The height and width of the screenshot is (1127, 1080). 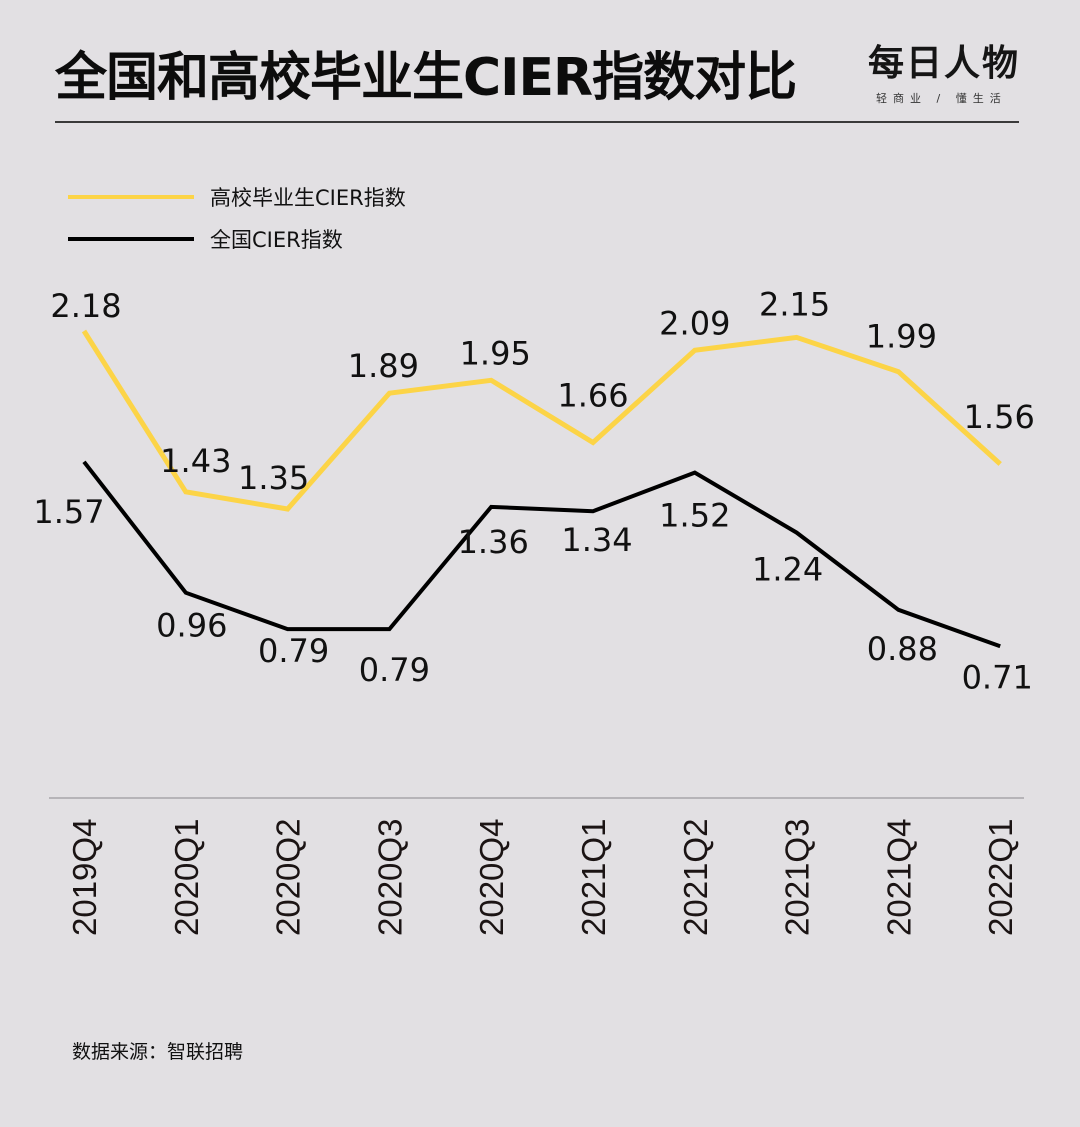 I want to click on graduates-value-label: 2.18, so click(x=85, y=306).